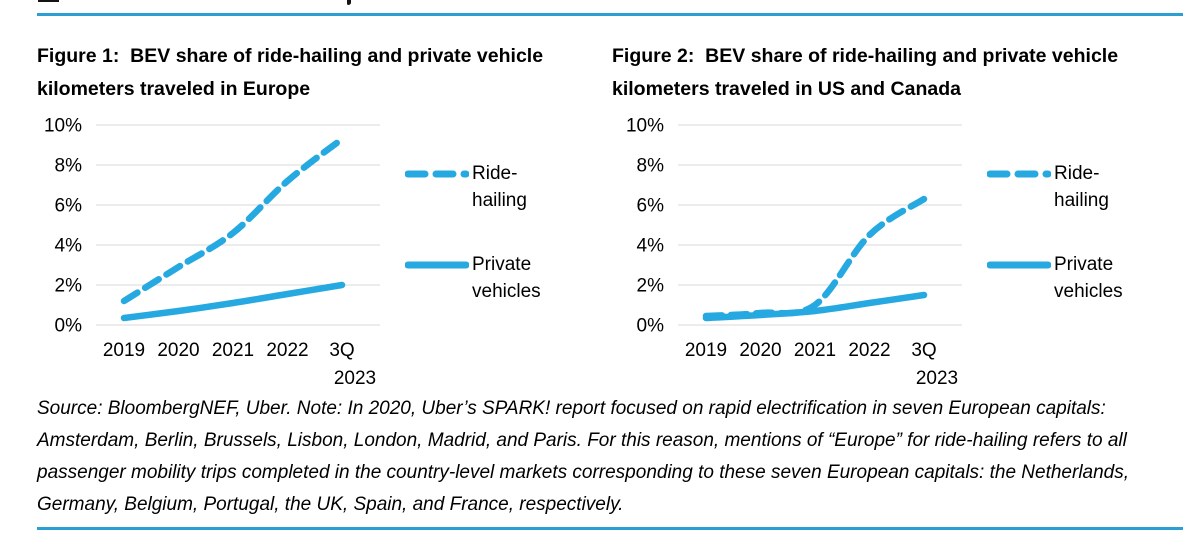 This screenshot has width=1200, height=539. I want to click on bottom-rule, so click(610, 528).